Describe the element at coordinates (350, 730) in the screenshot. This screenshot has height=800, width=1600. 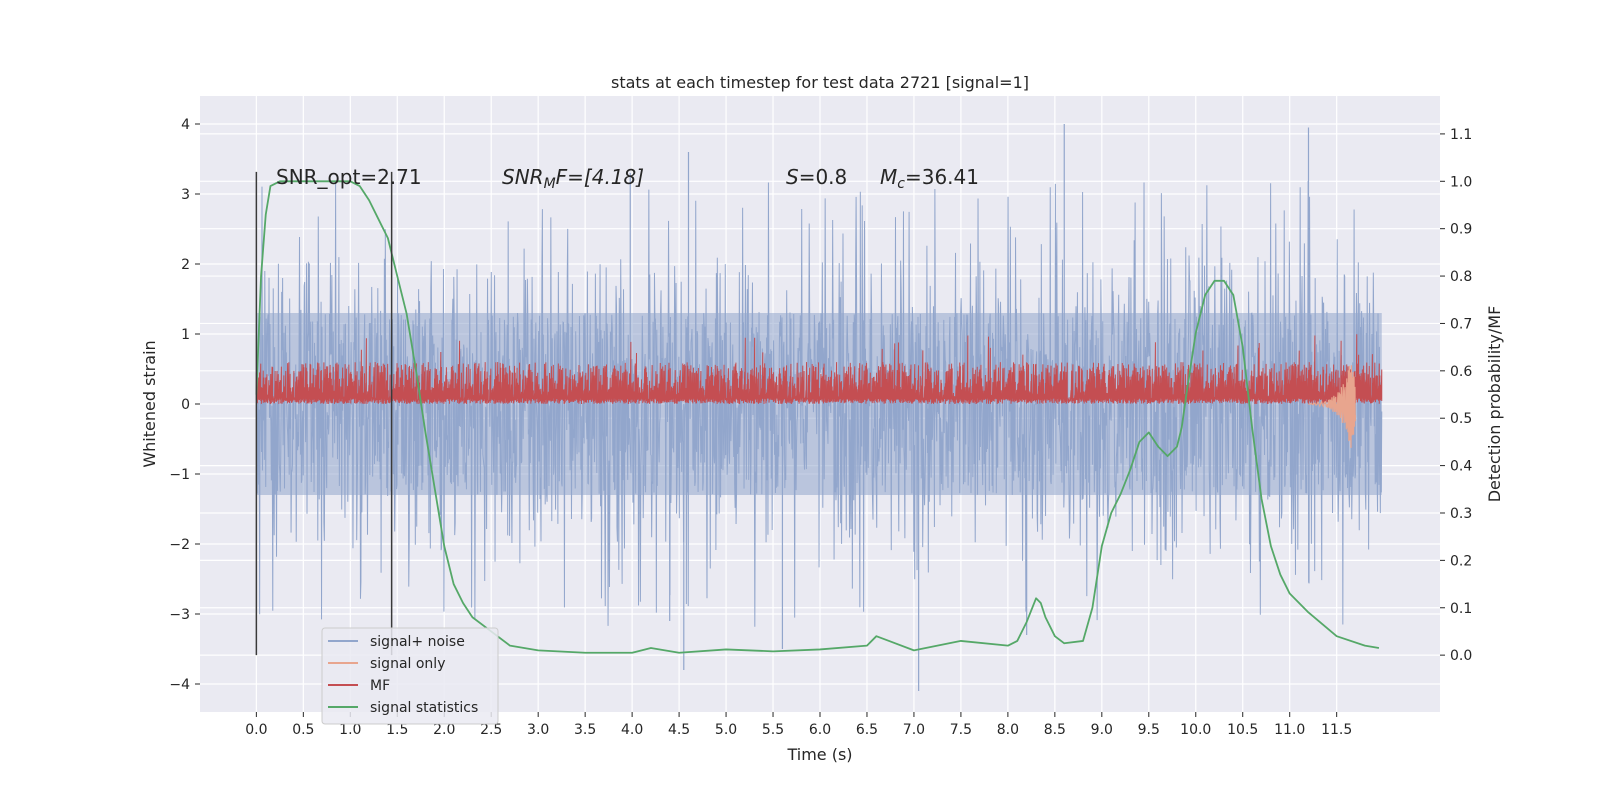
I see `x-tick-label: 1.0` at that location.